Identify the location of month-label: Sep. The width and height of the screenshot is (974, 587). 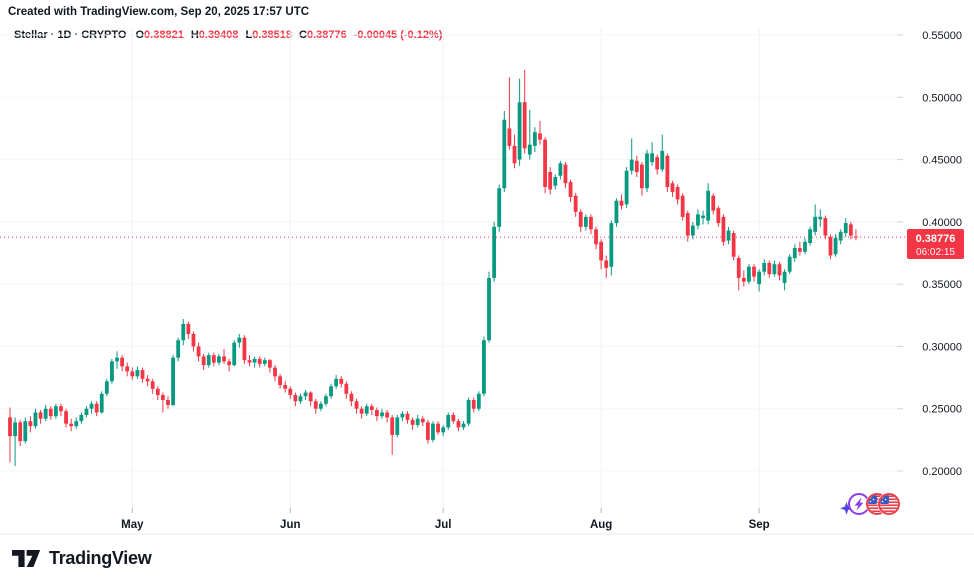
(759, 525).